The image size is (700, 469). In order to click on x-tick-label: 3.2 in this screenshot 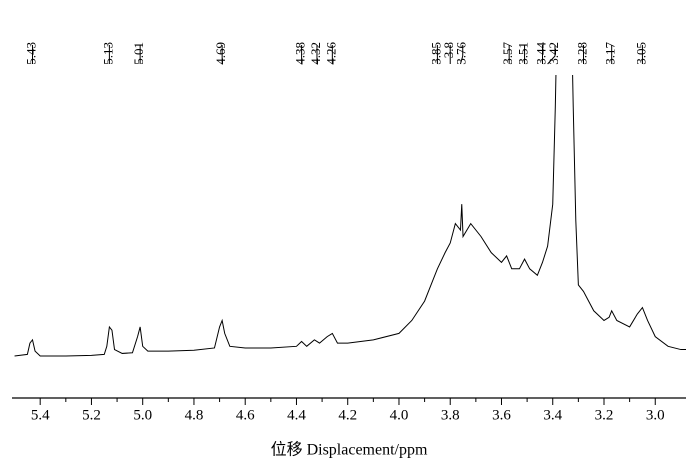, I will do `click(604, 415)`.